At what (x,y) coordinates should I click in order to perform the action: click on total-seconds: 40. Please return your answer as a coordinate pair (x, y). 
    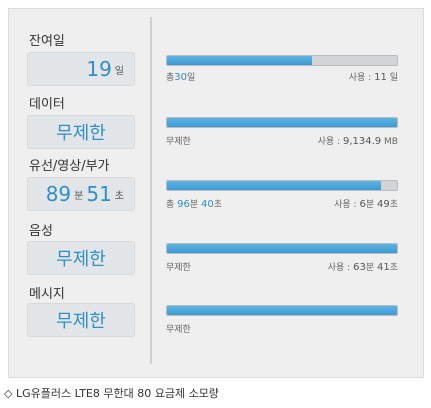
    Looking at the image, I should click on (207, 204).